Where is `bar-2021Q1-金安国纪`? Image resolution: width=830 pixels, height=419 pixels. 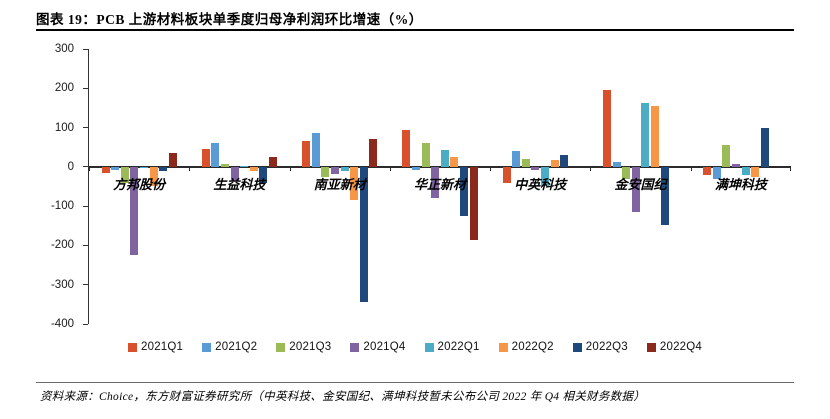 bar-2021Q1-金安国纪 is located at coordinates (606, 128).